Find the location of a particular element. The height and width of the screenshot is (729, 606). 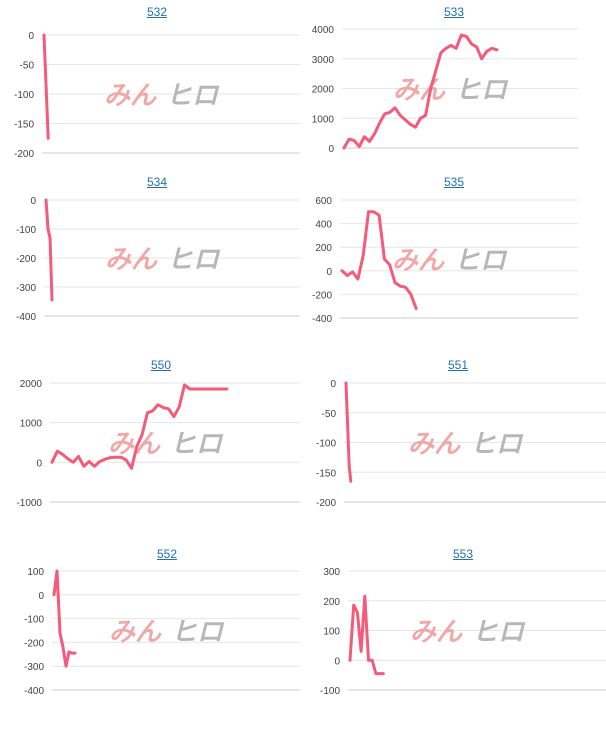

line-chart: 2000 1000 0 -1000 みん ヒロ is located at coordinates (158, 444).